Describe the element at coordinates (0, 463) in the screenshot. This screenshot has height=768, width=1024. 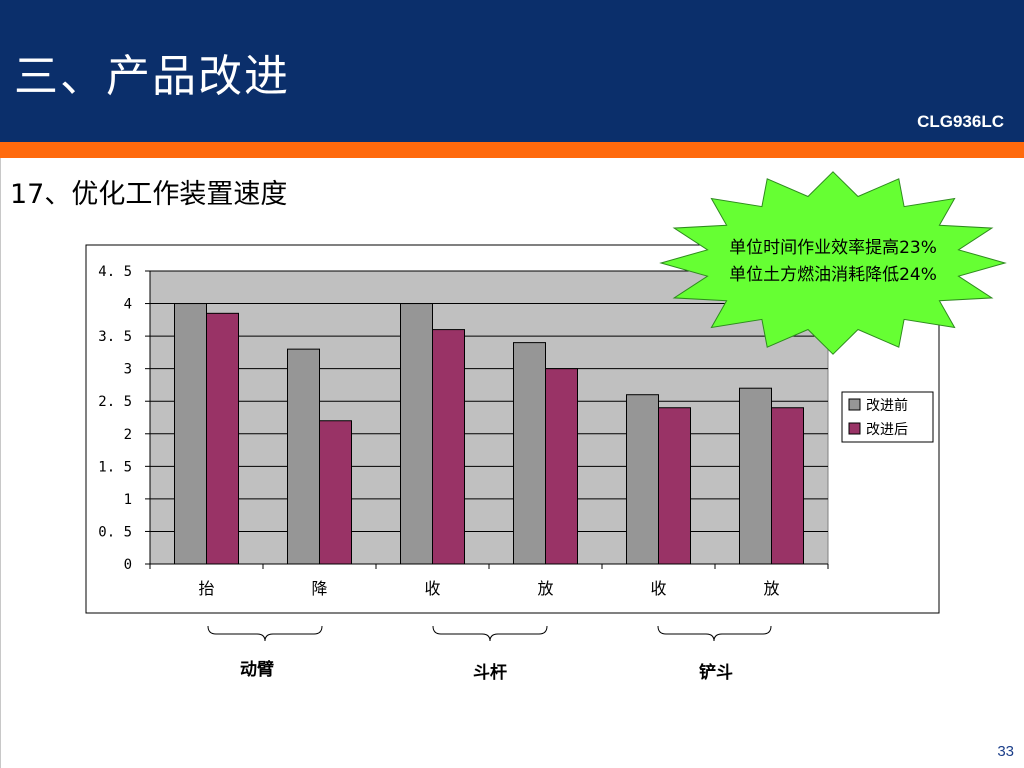
I see `left-border` at that location.